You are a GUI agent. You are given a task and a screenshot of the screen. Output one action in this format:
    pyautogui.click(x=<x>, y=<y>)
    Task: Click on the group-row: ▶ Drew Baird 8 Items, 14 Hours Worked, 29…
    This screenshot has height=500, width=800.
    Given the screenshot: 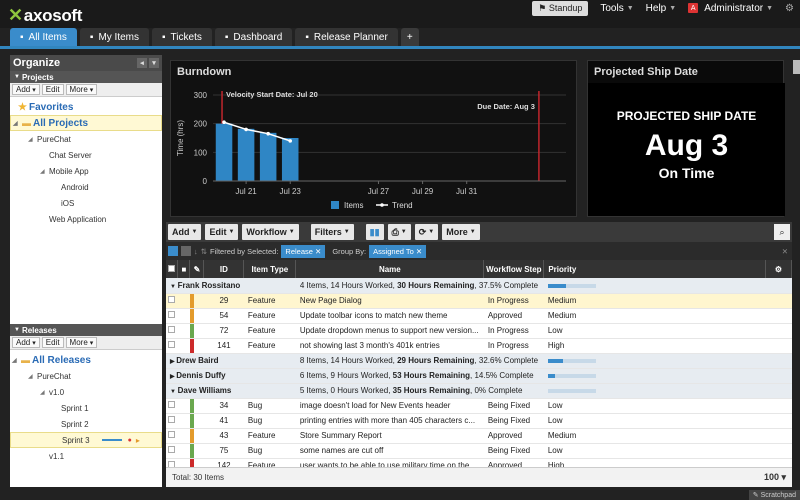 What is the action you would take?
    pyautogui.click(x=479, y=361)
    